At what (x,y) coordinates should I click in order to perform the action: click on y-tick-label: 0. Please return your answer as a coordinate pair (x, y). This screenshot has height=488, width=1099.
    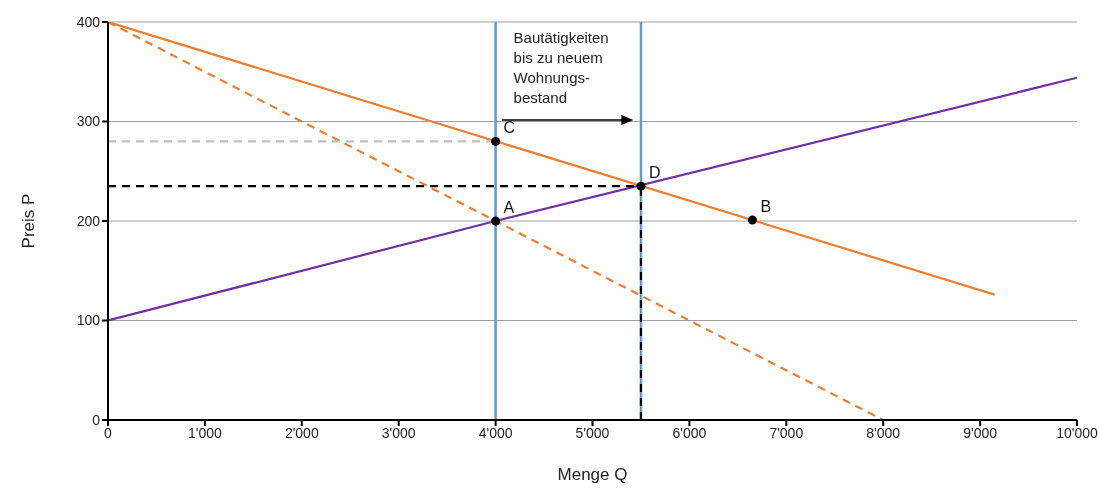
    Looking at the image, I should click on (96, 419).